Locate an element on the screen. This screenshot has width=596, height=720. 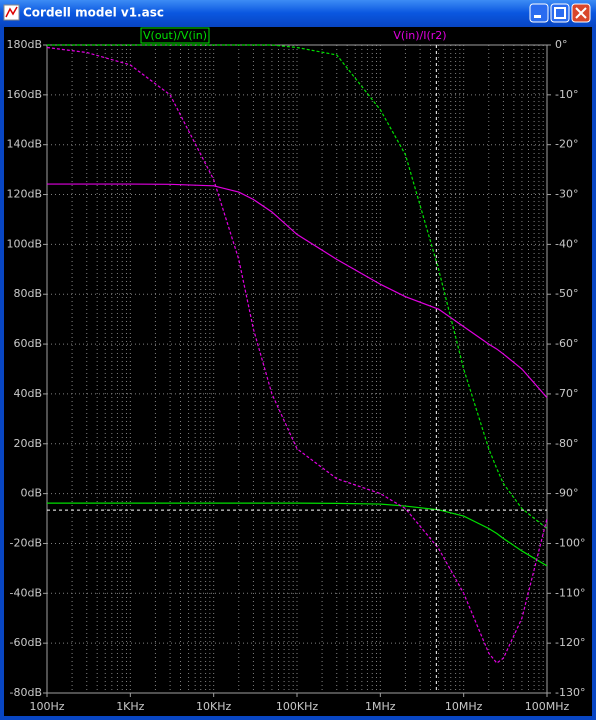
y-tick-label: 140dB is located at coordinates (24, 144).